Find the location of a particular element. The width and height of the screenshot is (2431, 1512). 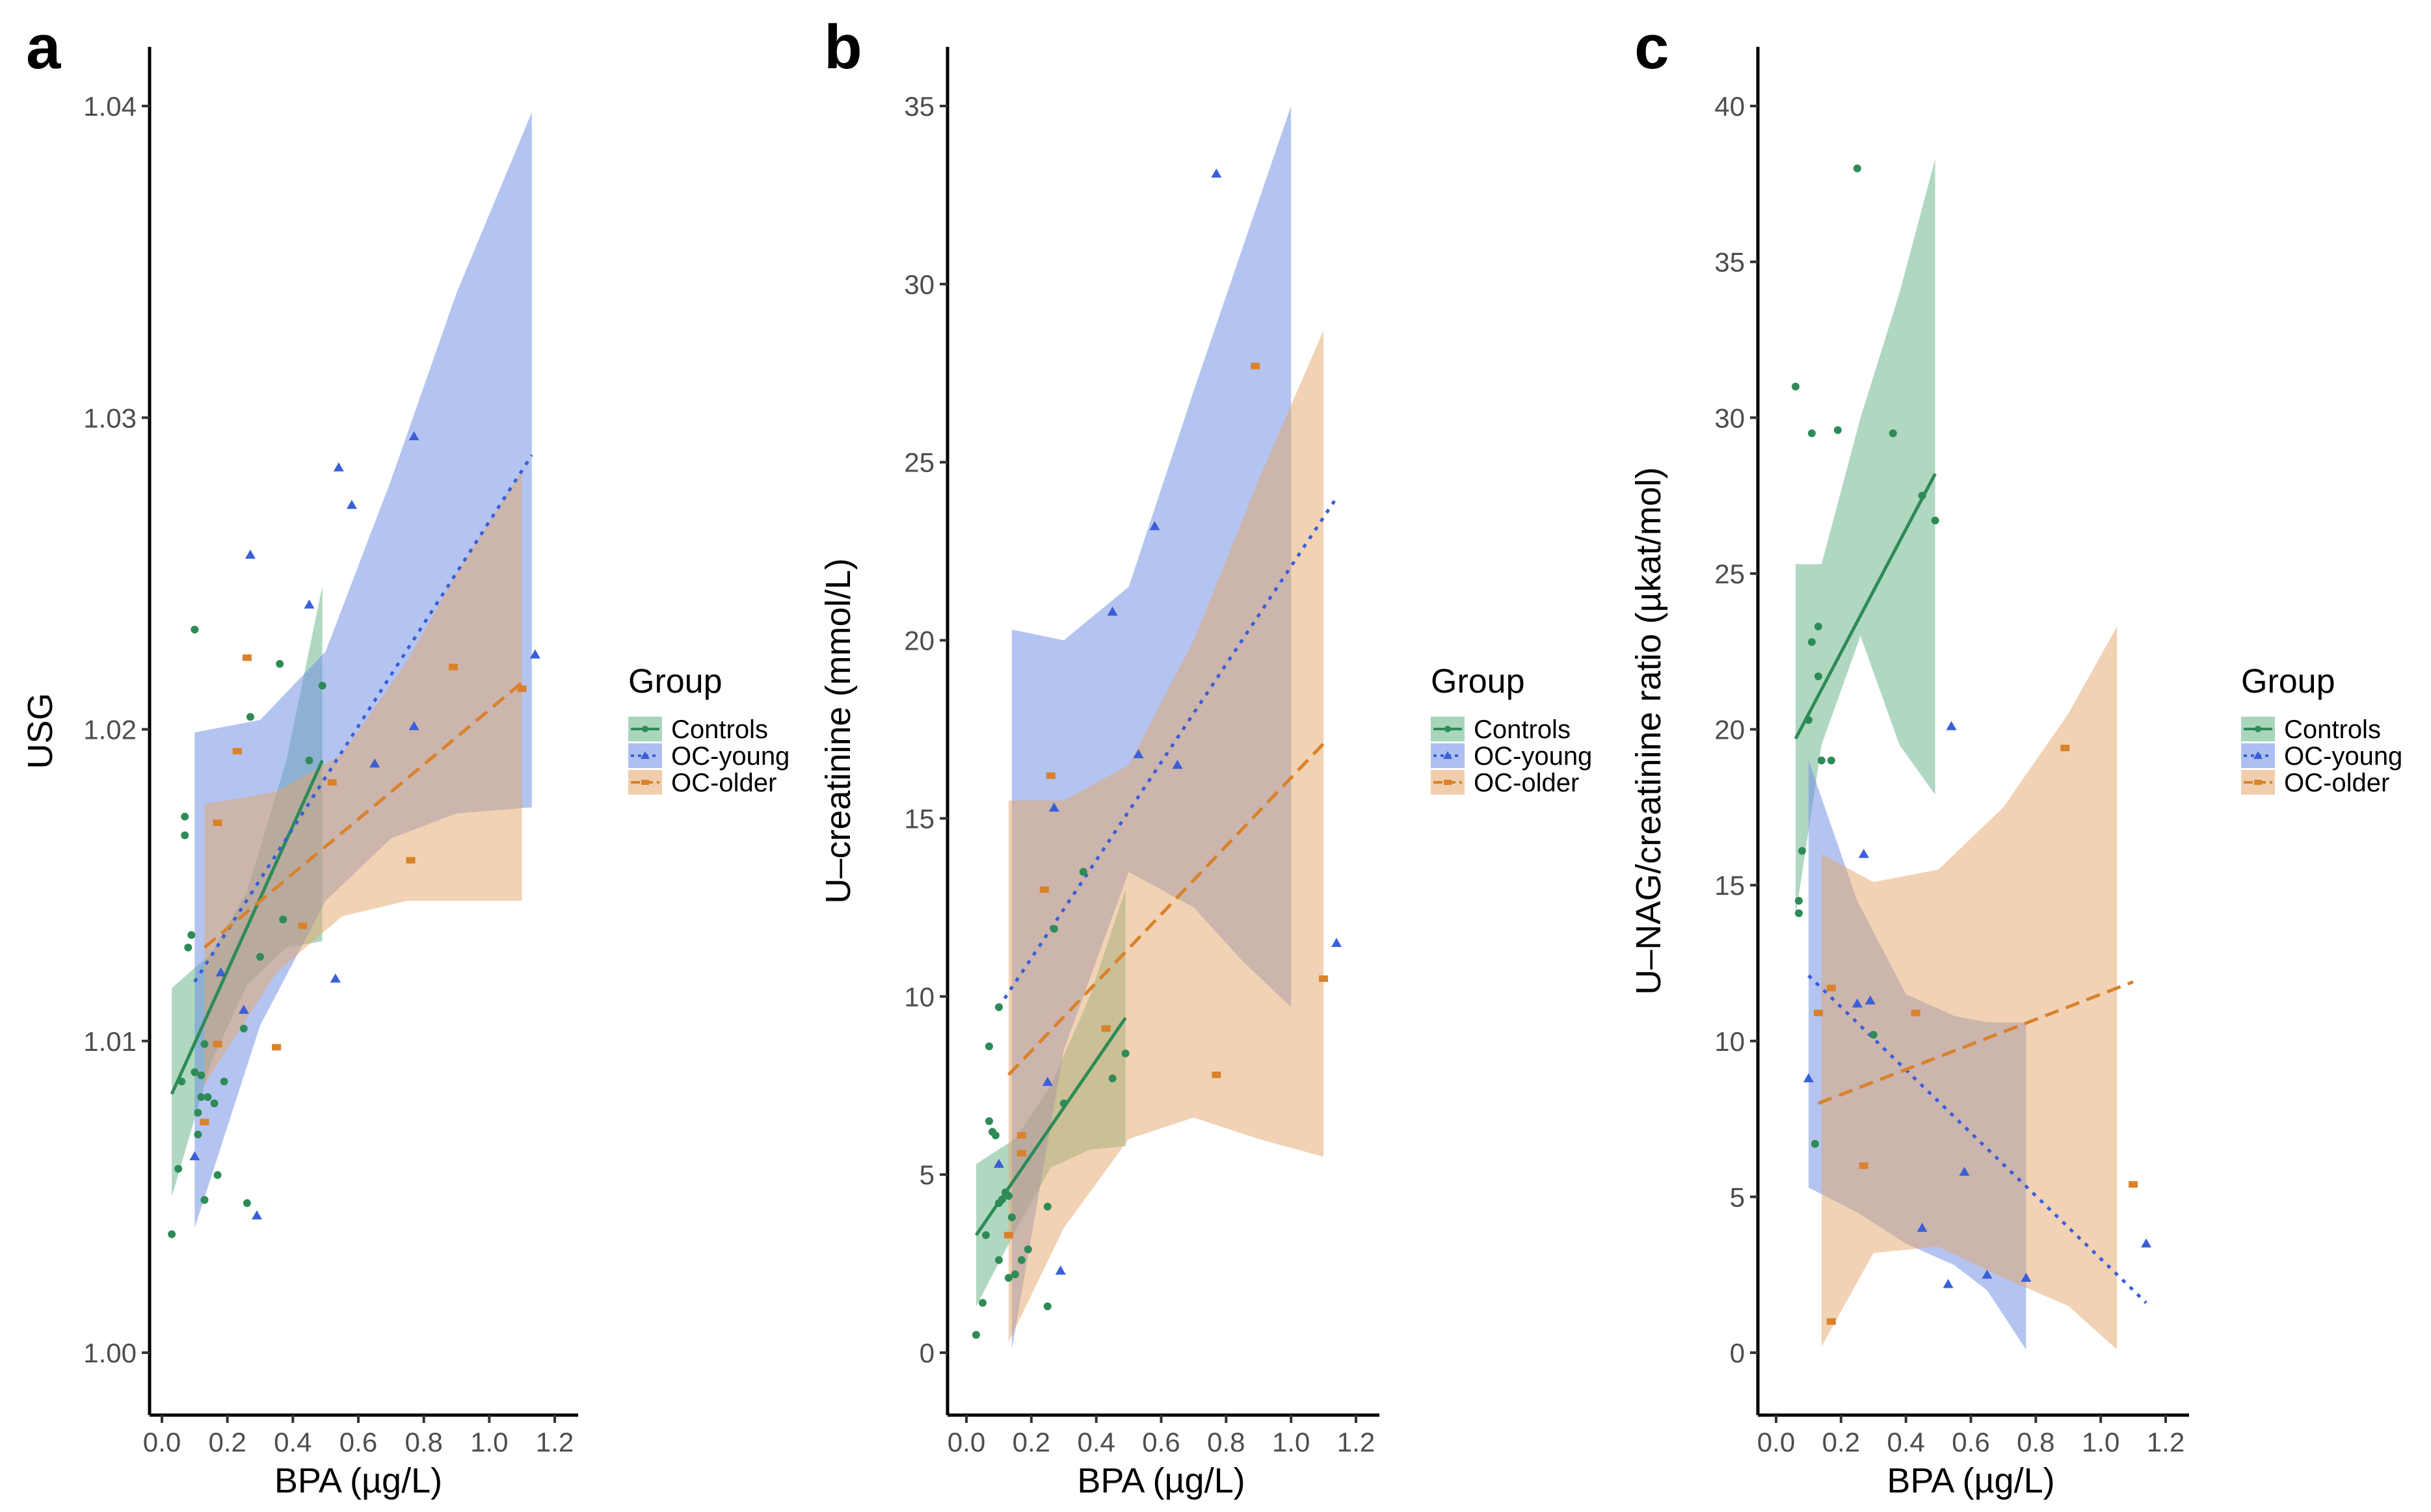

x-tick-label: 0.6 is located at coordinates (1161, 1442).